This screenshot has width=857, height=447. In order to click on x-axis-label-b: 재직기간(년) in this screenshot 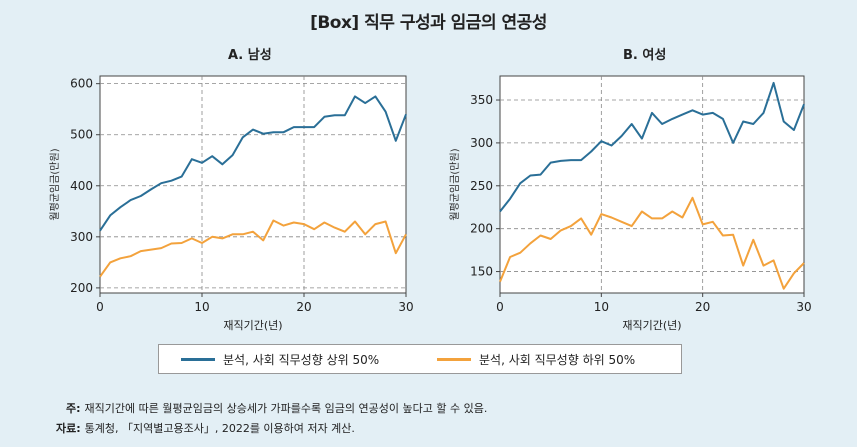, I will do `click(651, 325)`.